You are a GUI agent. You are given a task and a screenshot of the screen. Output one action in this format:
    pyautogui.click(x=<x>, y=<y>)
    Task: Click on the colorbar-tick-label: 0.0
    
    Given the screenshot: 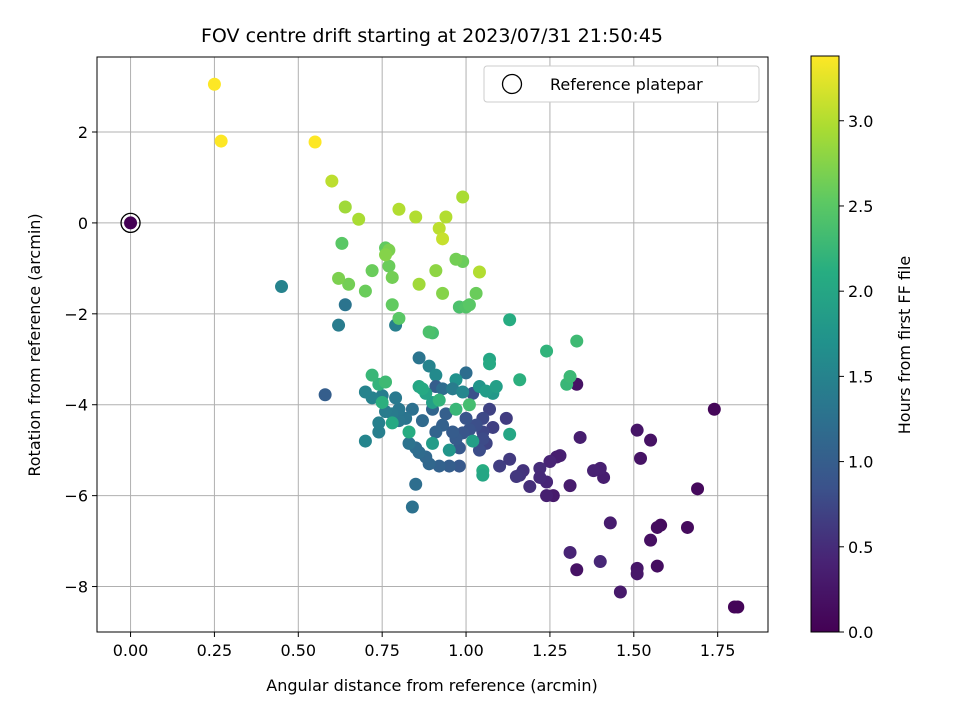 What is the action you would take?
    pyautogui.click(x=860, y=632)
    